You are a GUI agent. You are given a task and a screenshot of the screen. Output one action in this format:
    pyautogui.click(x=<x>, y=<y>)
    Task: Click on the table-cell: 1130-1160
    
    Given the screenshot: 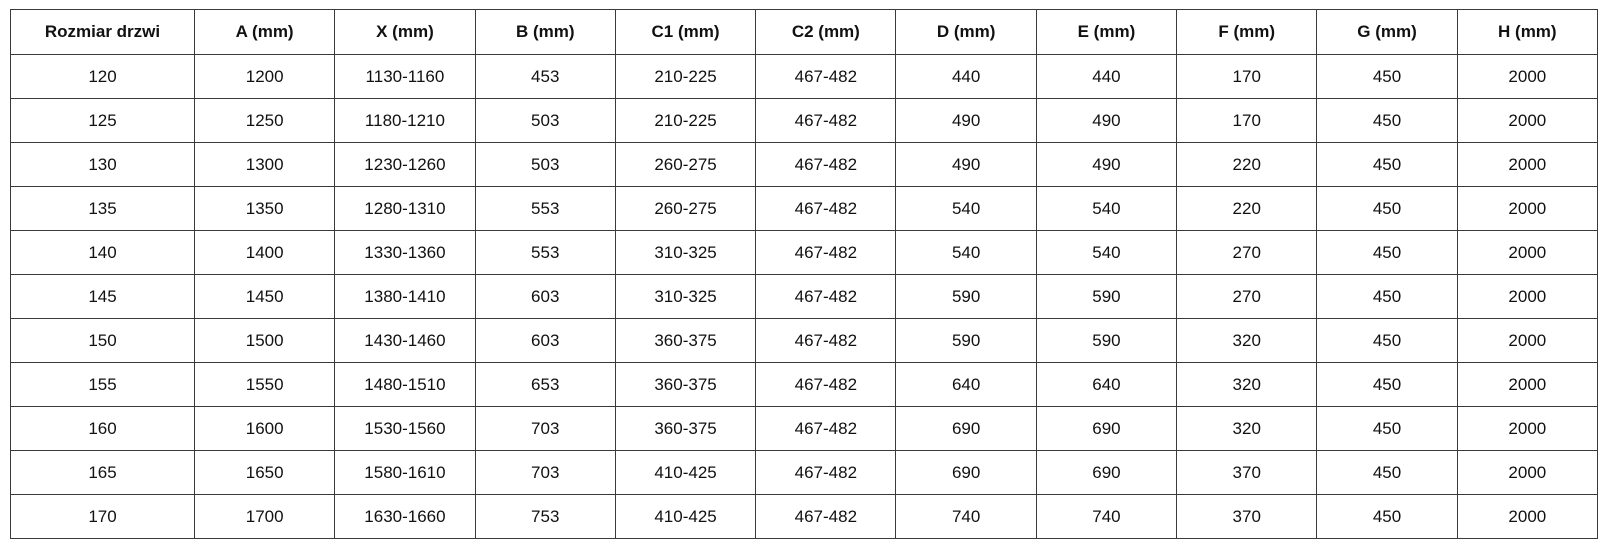 What is the action you would take?
    pyautogui.click(x=405, y=76)
    